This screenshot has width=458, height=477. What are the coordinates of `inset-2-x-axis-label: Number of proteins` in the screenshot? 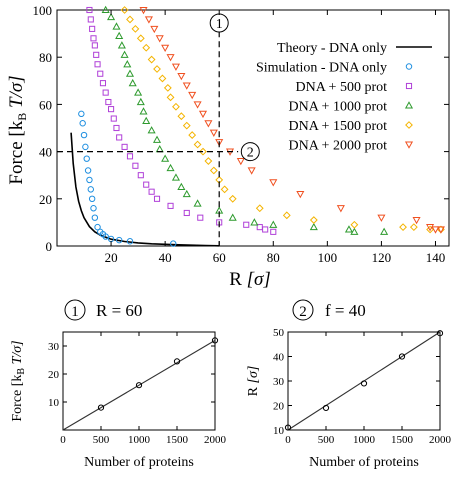 It's located at (364, 462).